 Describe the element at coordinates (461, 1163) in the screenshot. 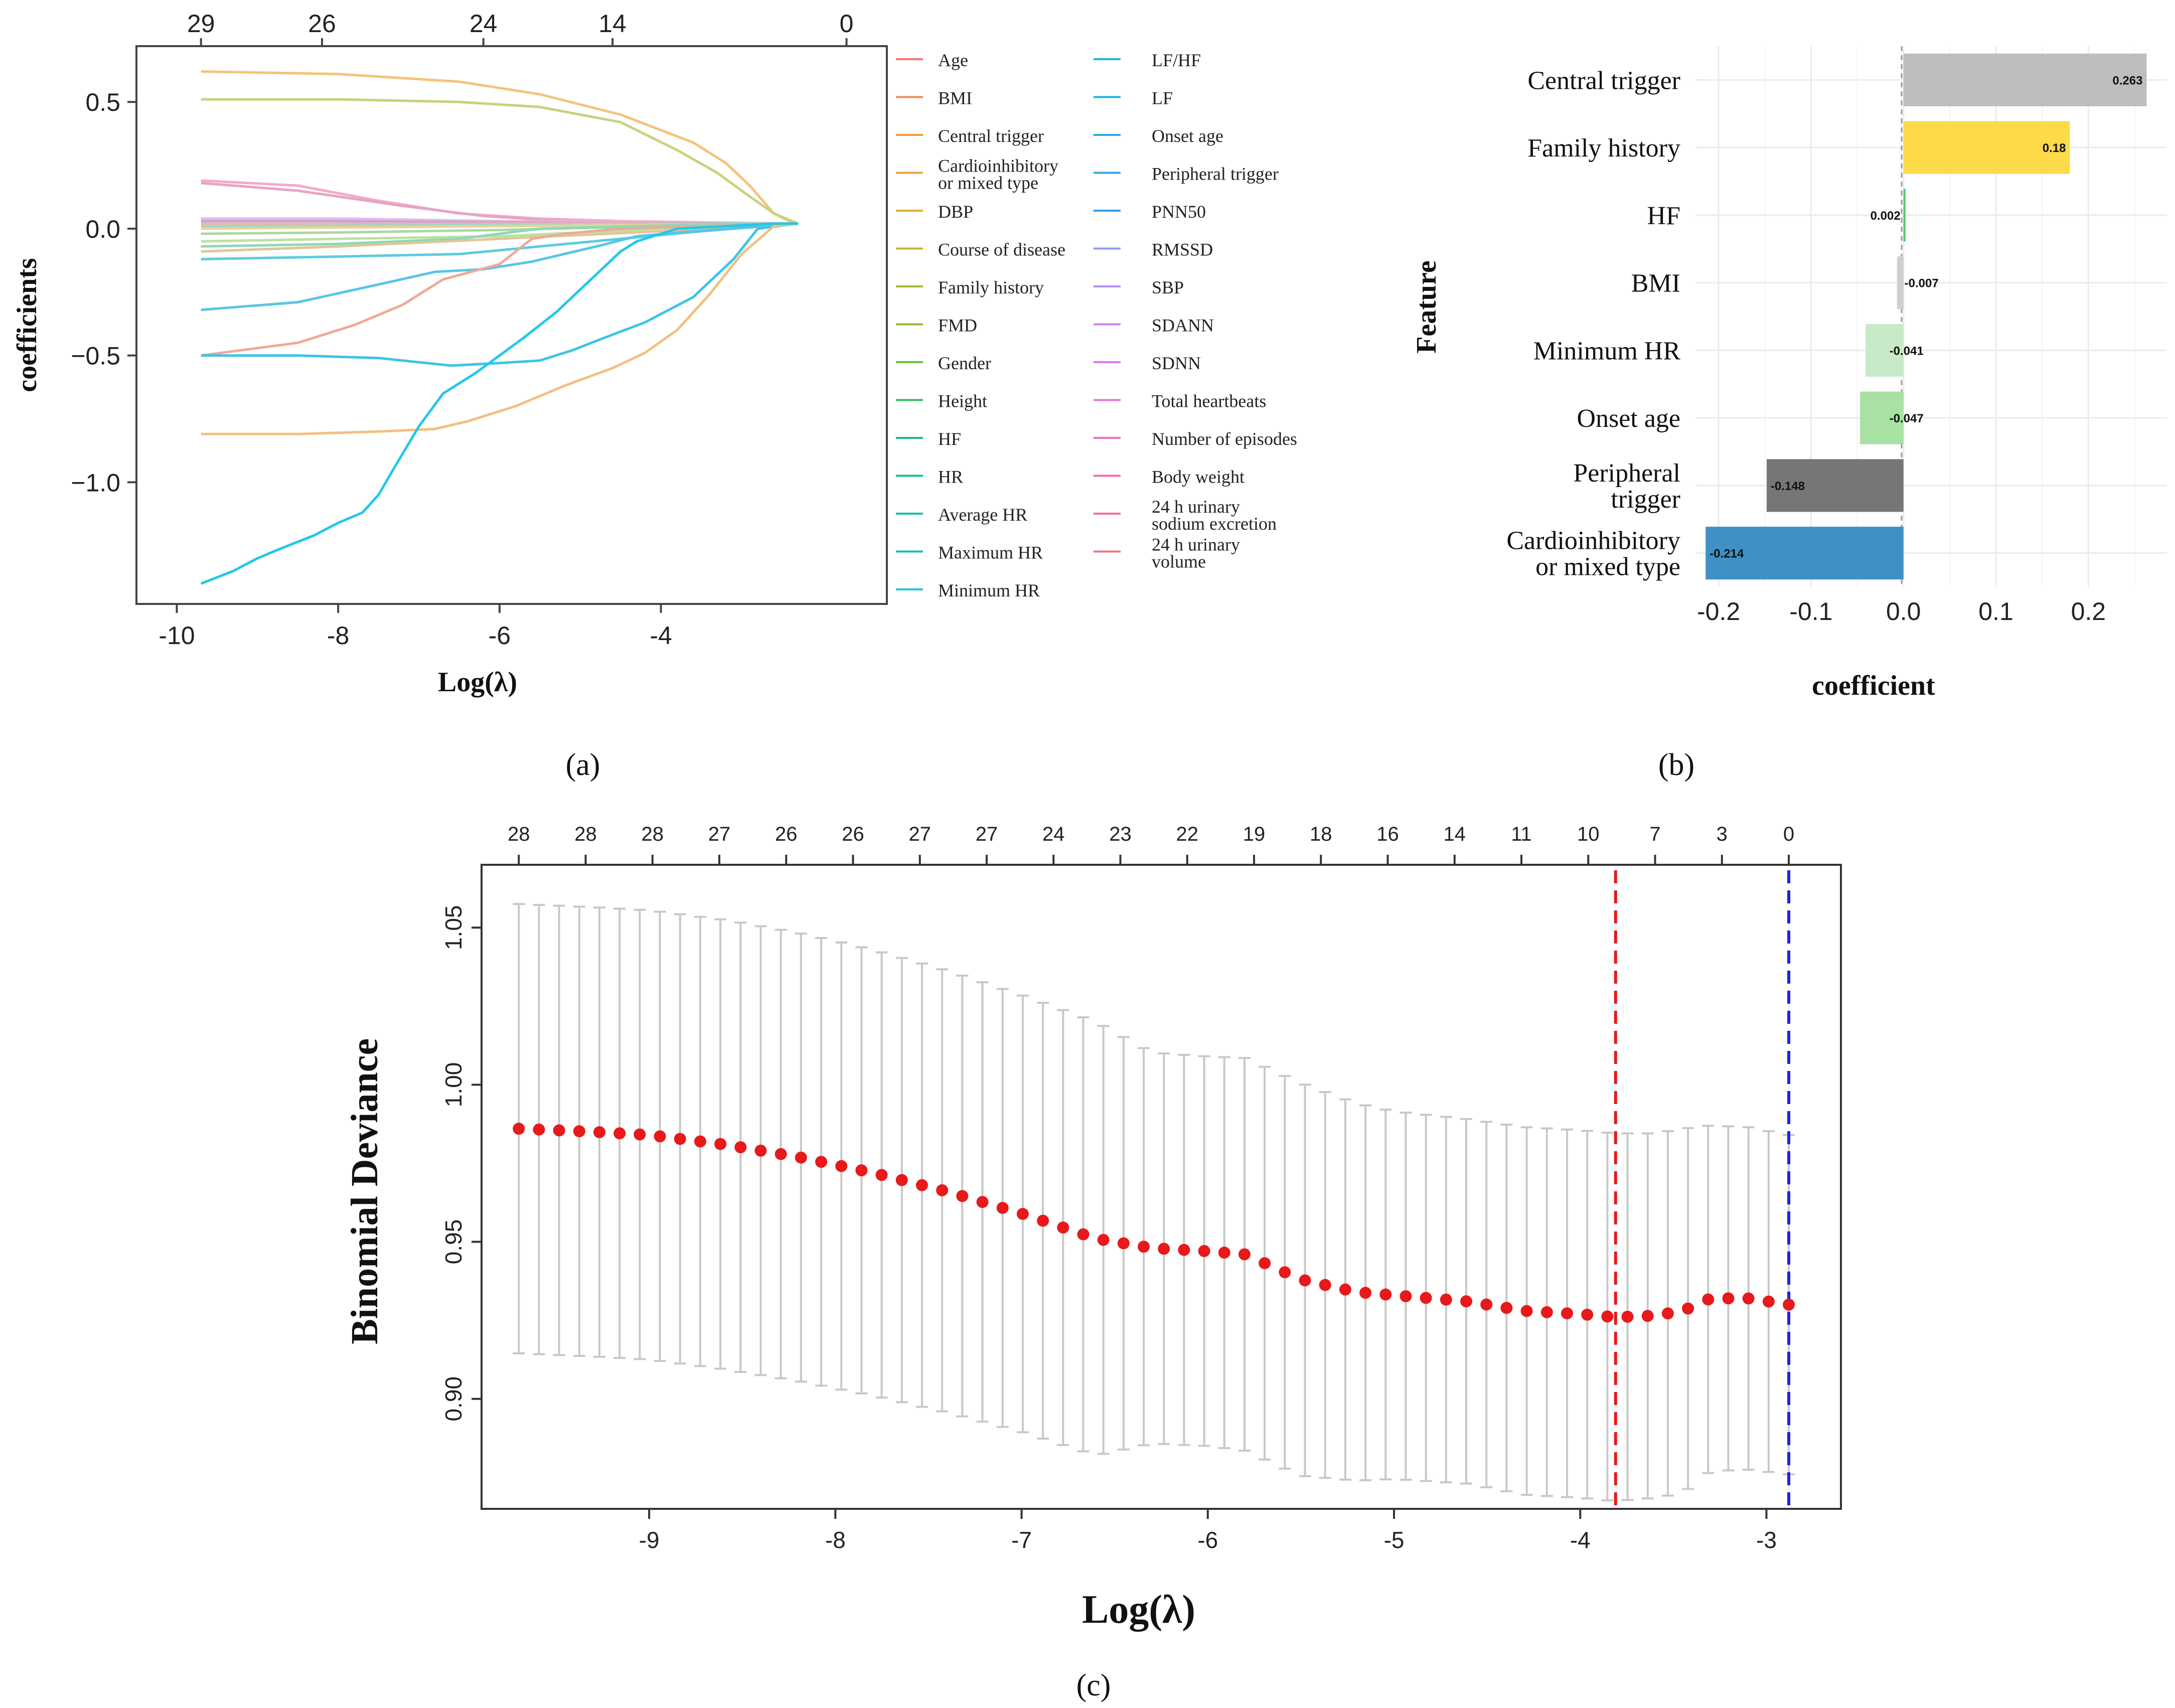

I see `panel-c-y-axis: 0.90 0.95 1.00 1.05` at that location.